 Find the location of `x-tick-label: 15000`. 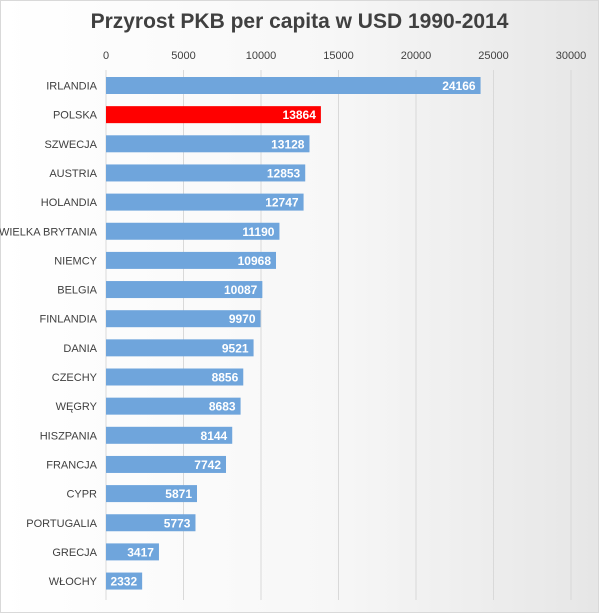

x-tick-label: 15000 is located at coordinates (338, 56).